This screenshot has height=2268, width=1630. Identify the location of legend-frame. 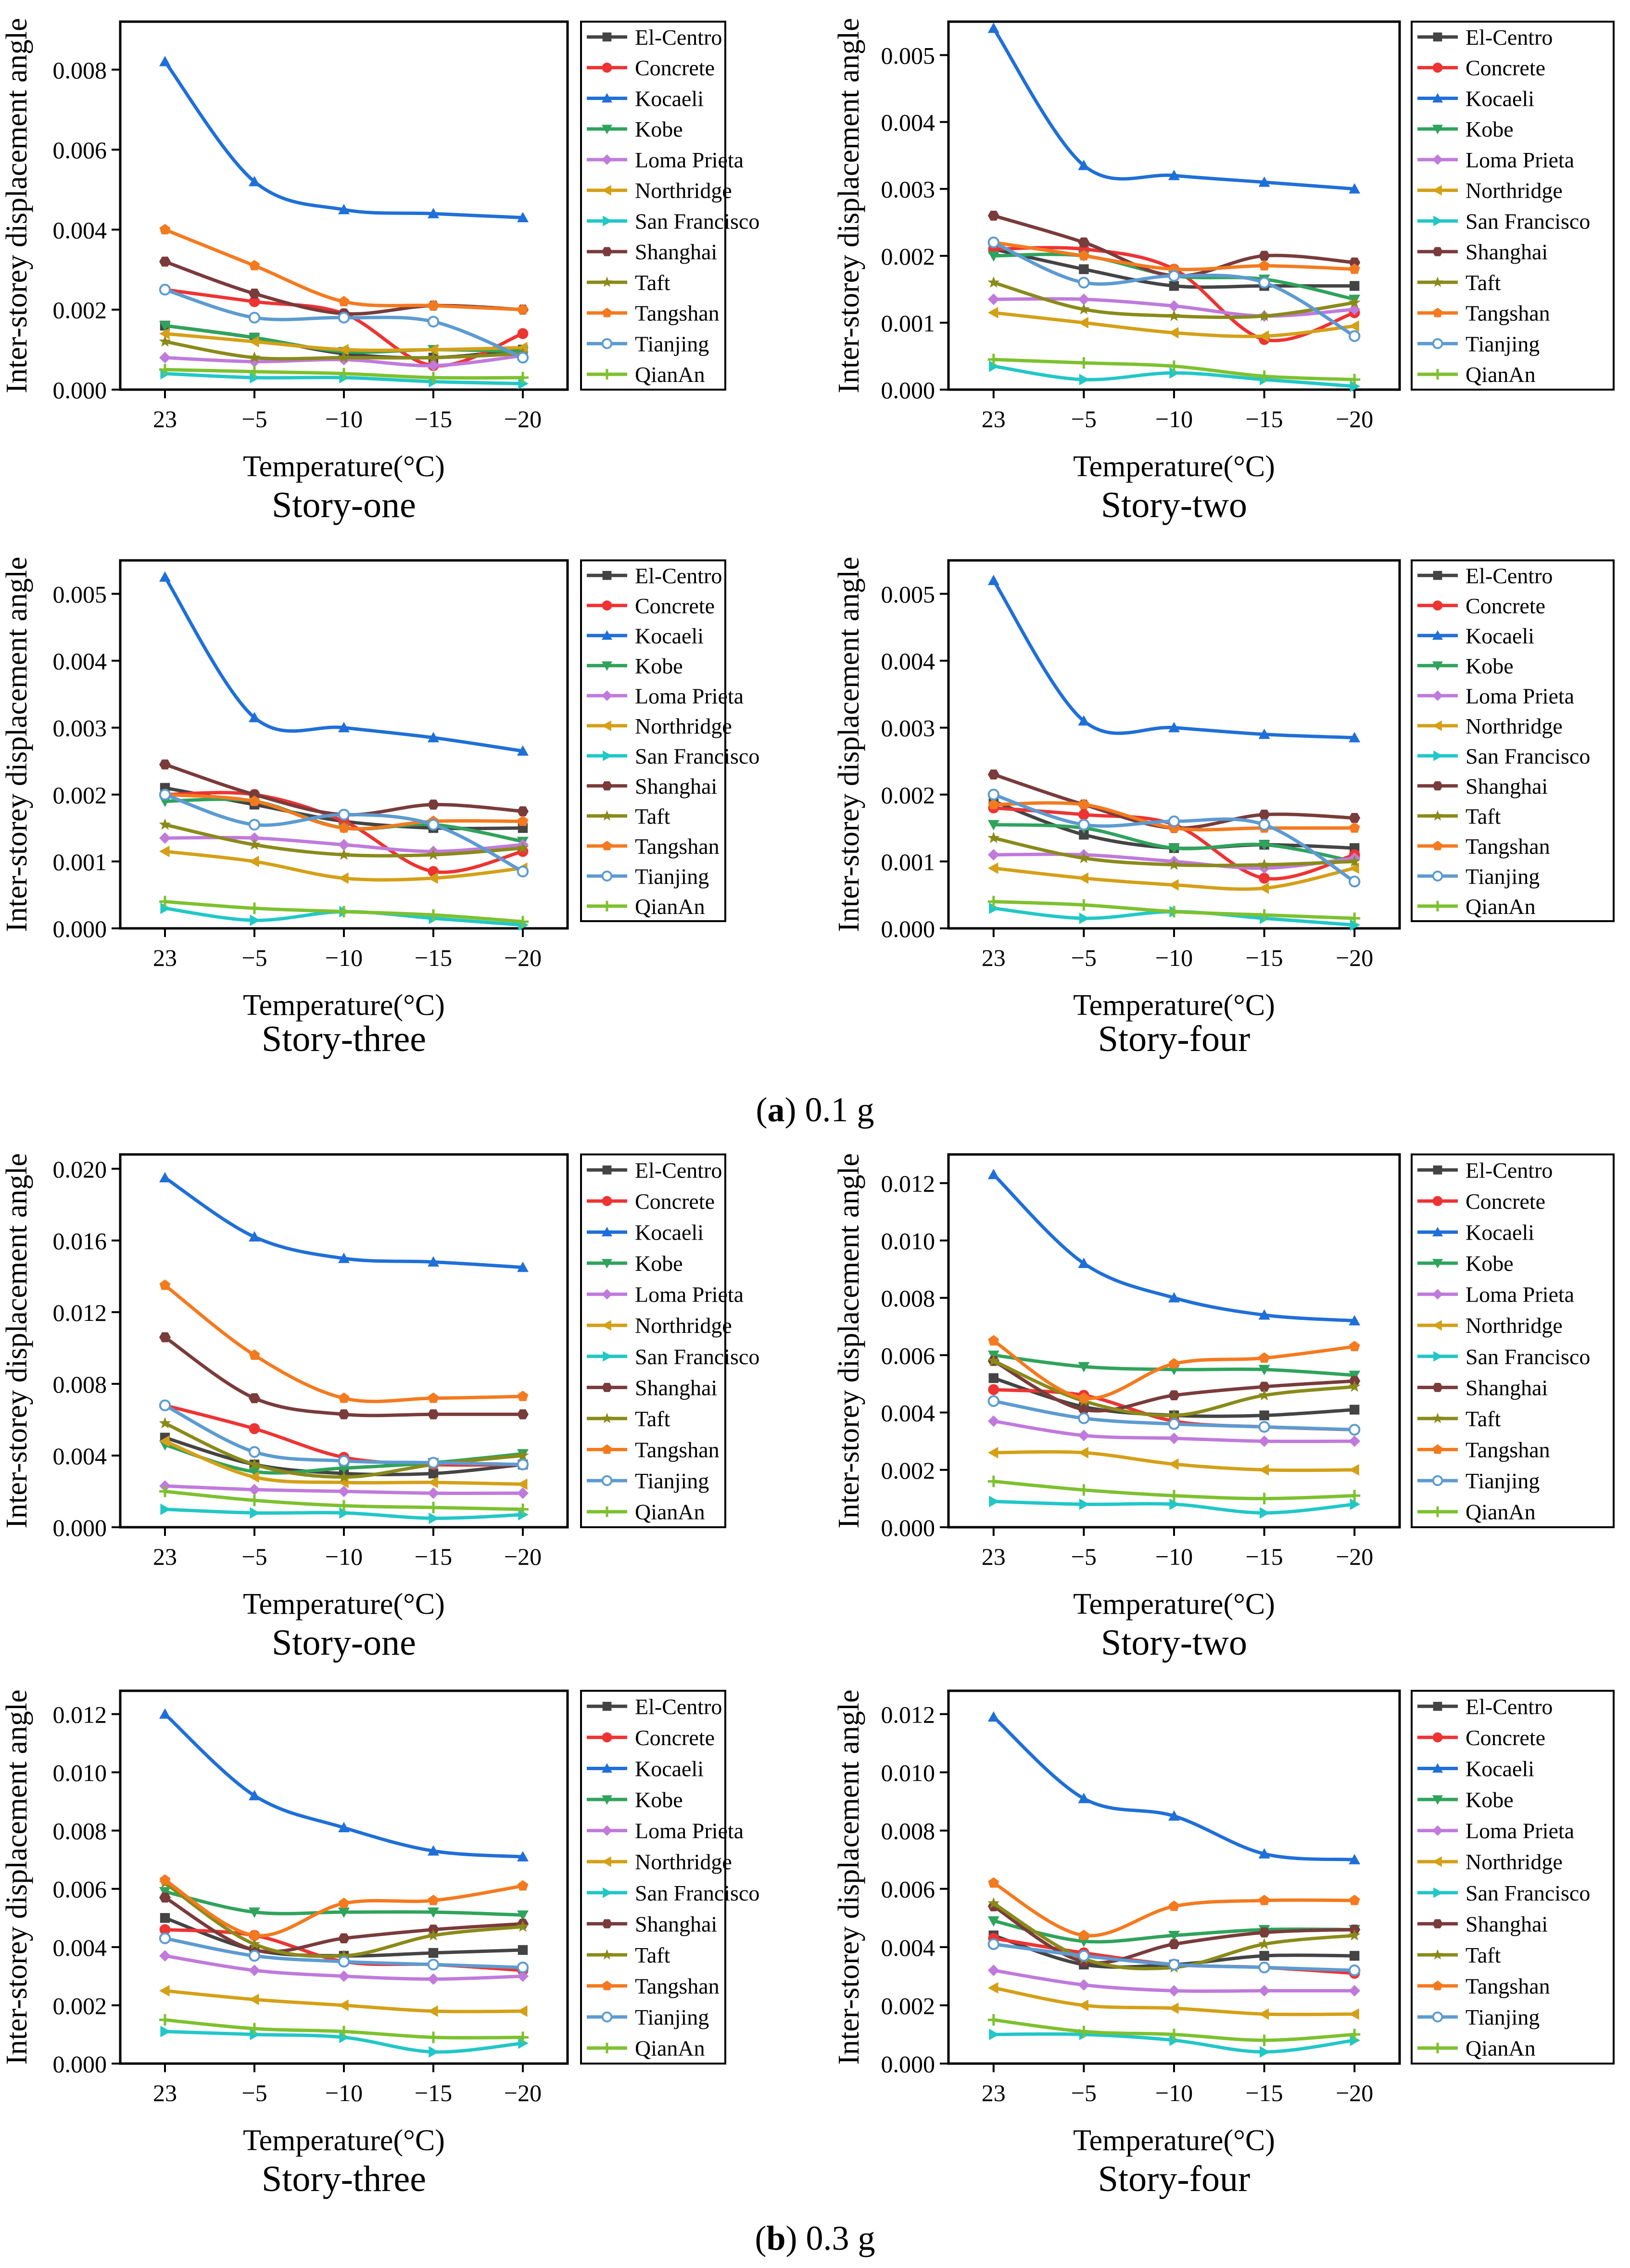
(1513, 206).